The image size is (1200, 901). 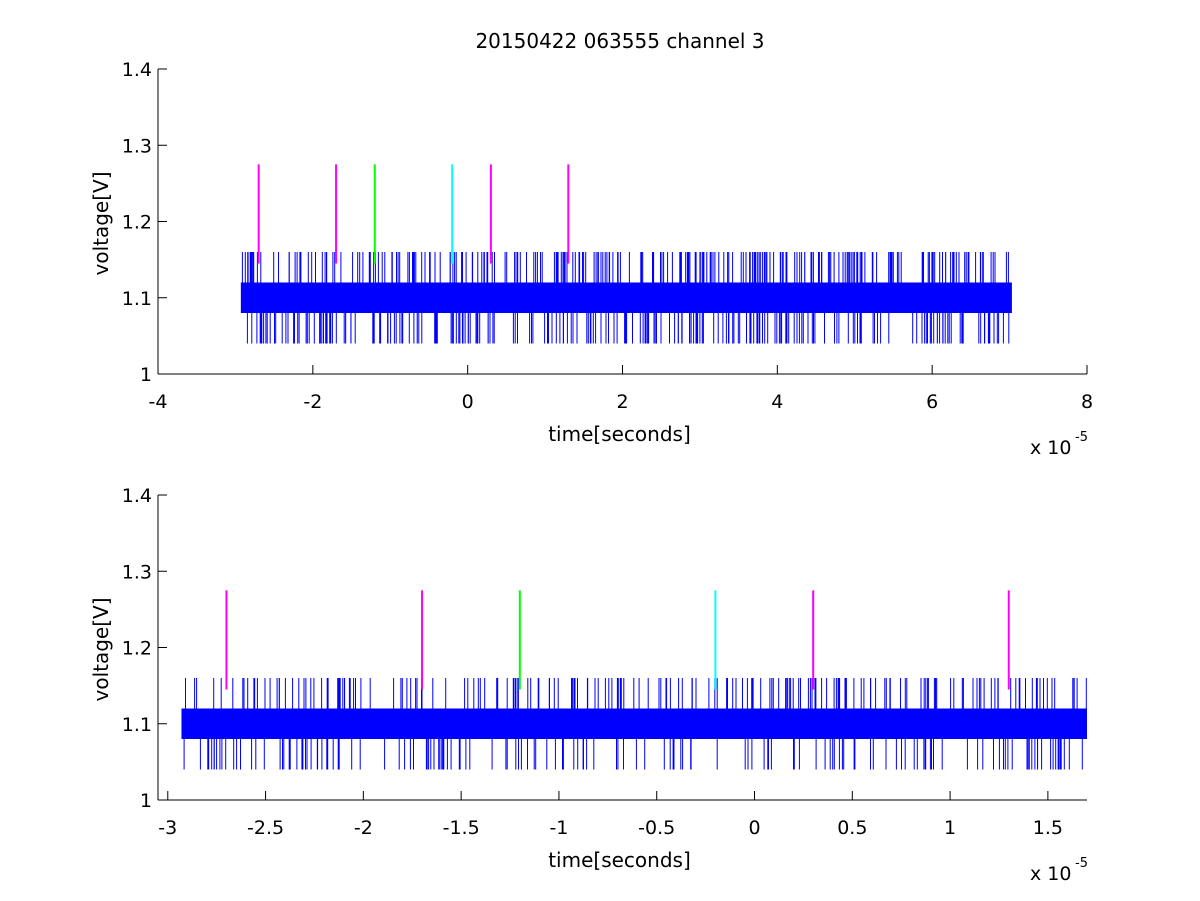 I want to click on bottom-x-tick-label: 0.5, so click(x=852, y=828).